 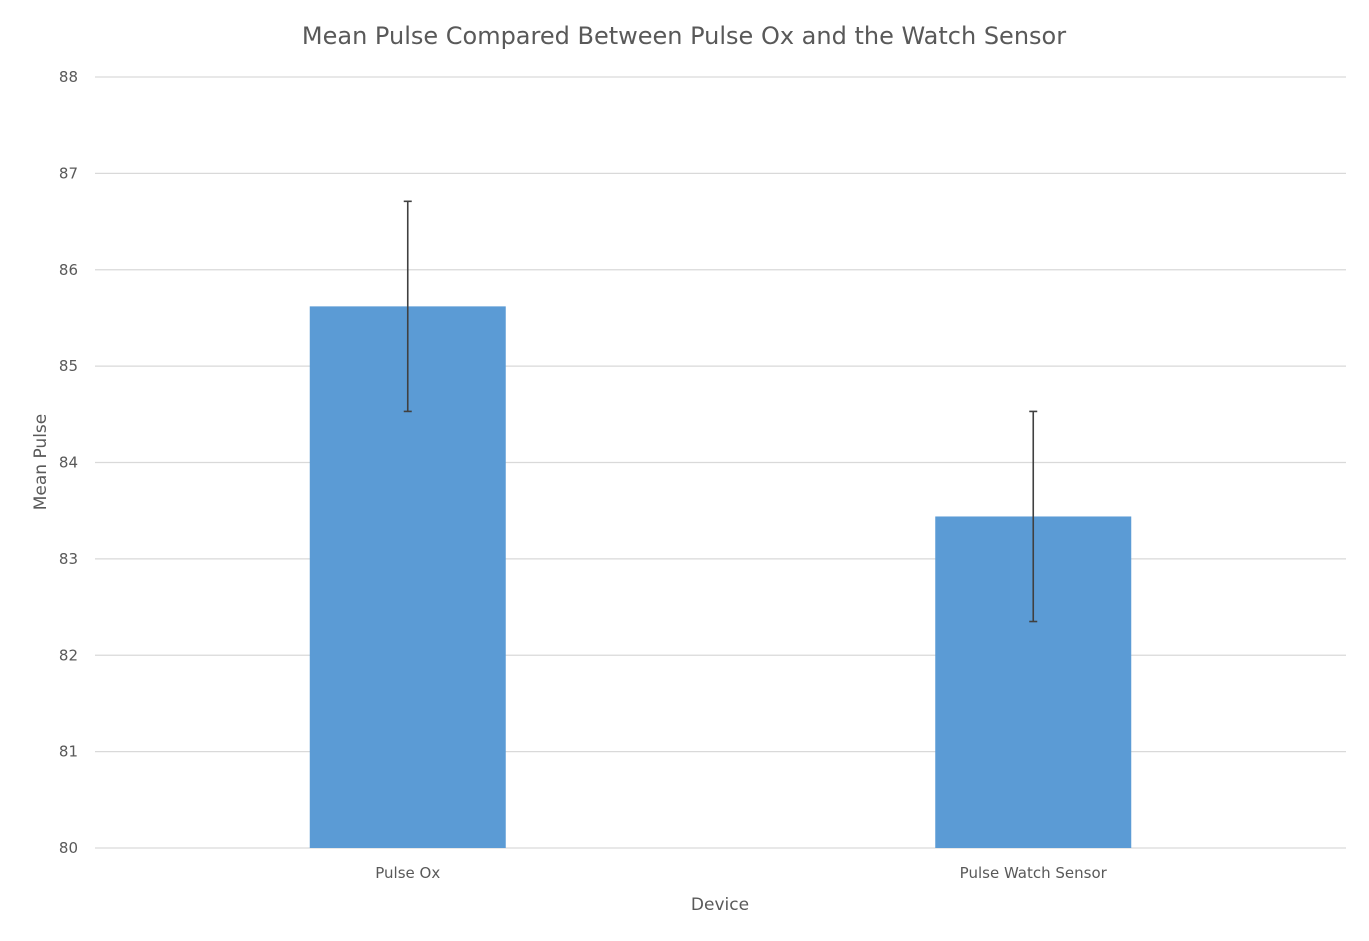 What do you see at coordinates (1034, 873) in the screenshot?
I see `x-tick-label: Pulse Watch Sensor` at bounding box center [1034, 873].